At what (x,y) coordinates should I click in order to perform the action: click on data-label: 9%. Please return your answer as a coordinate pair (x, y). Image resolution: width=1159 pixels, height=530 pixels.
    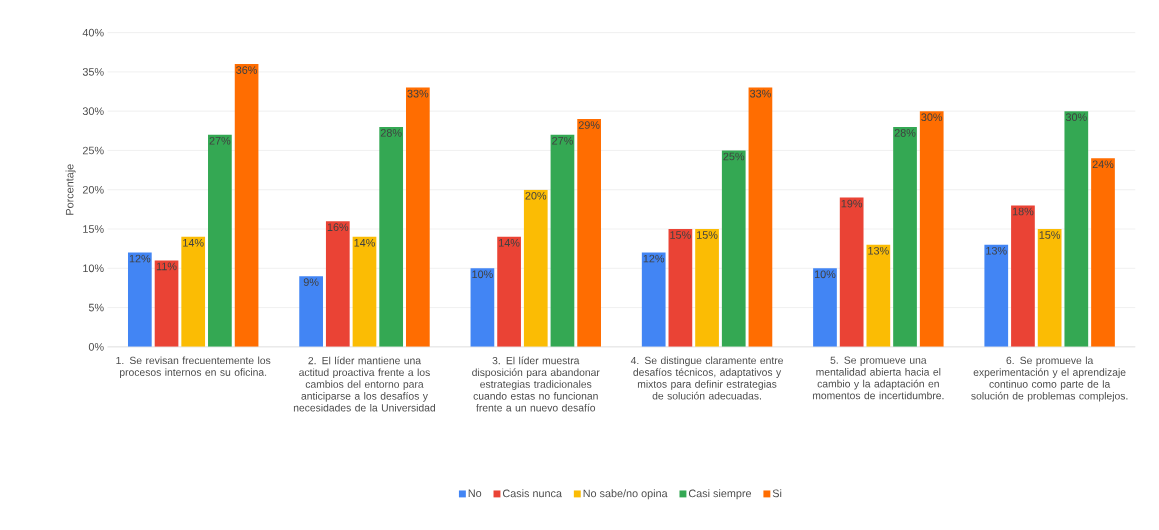
    Looking at the image, I should click on (311, 282).